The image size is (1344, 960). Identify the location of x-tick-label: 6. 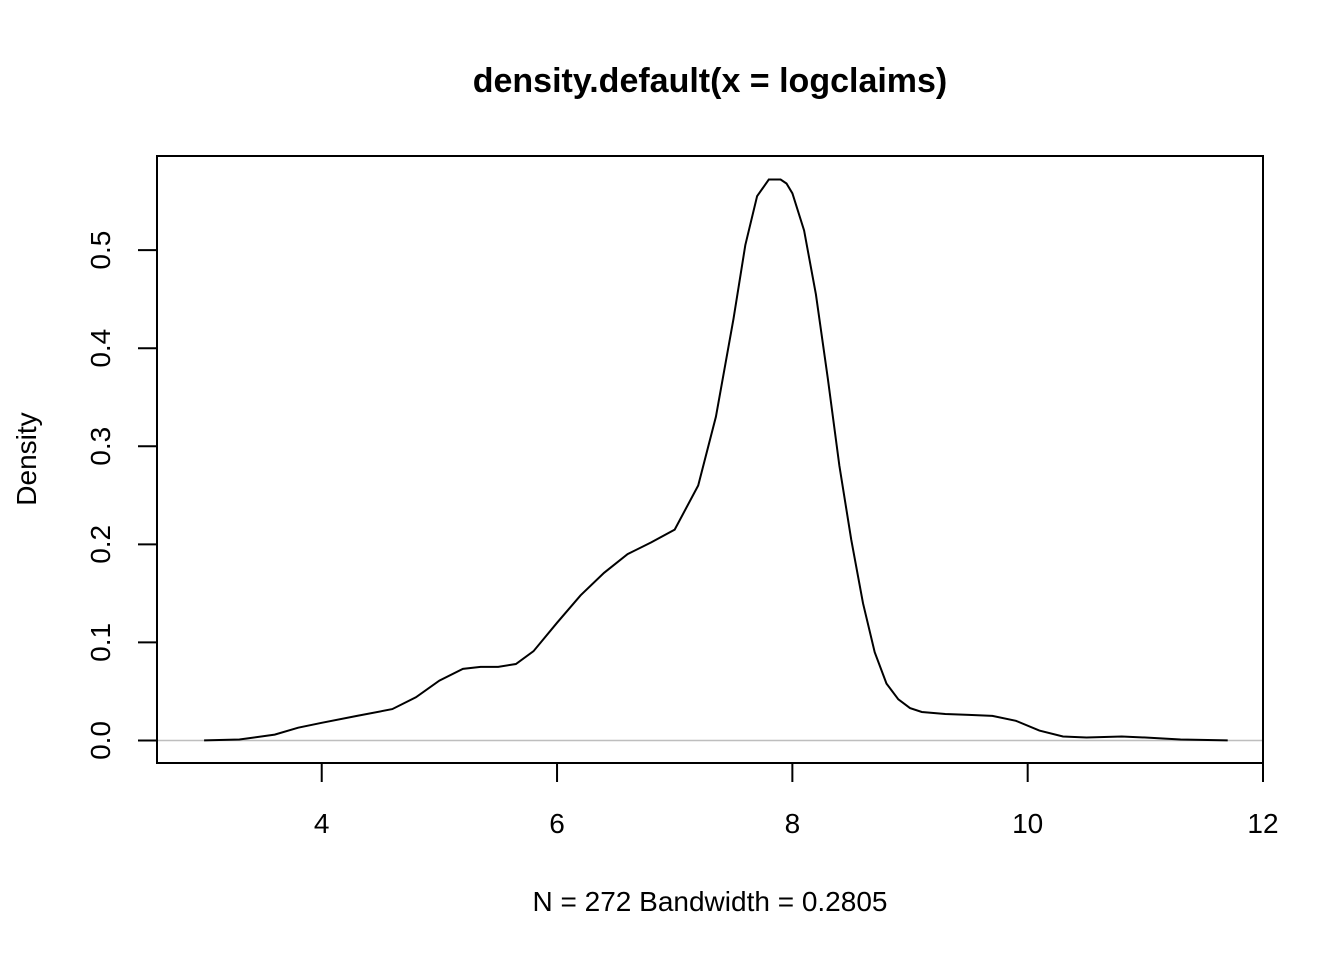
(557, 823).